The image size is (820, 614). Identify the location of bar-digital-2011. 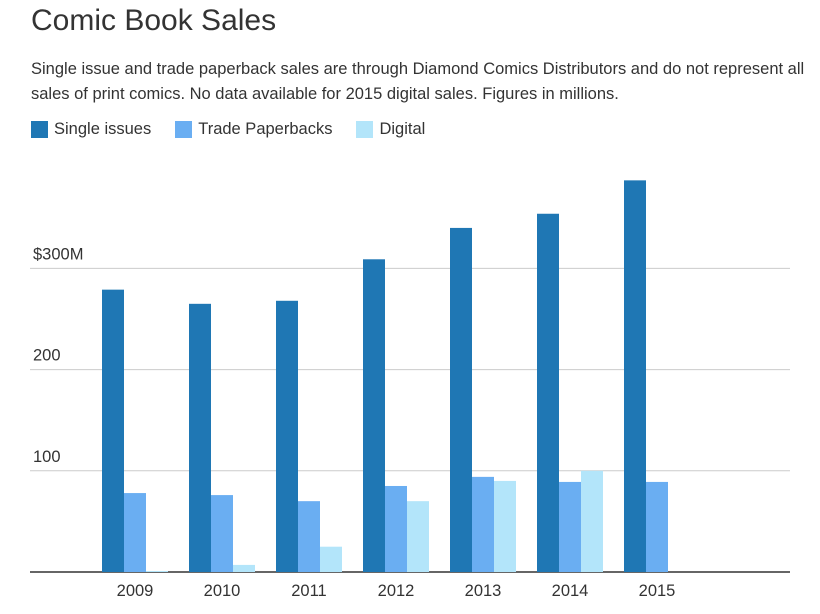
(331, 559).